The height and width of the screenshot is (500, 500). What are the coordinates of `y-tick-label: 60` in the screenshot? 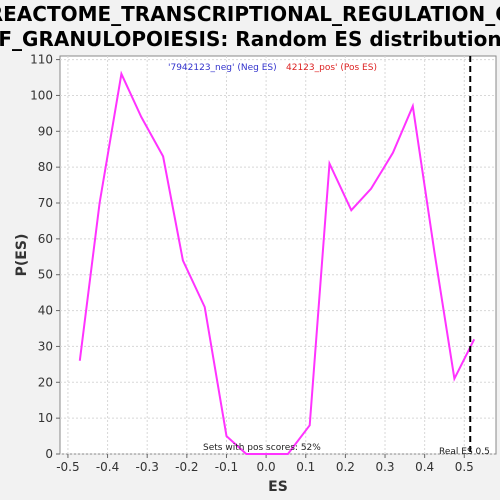 It's located at (45, 239).